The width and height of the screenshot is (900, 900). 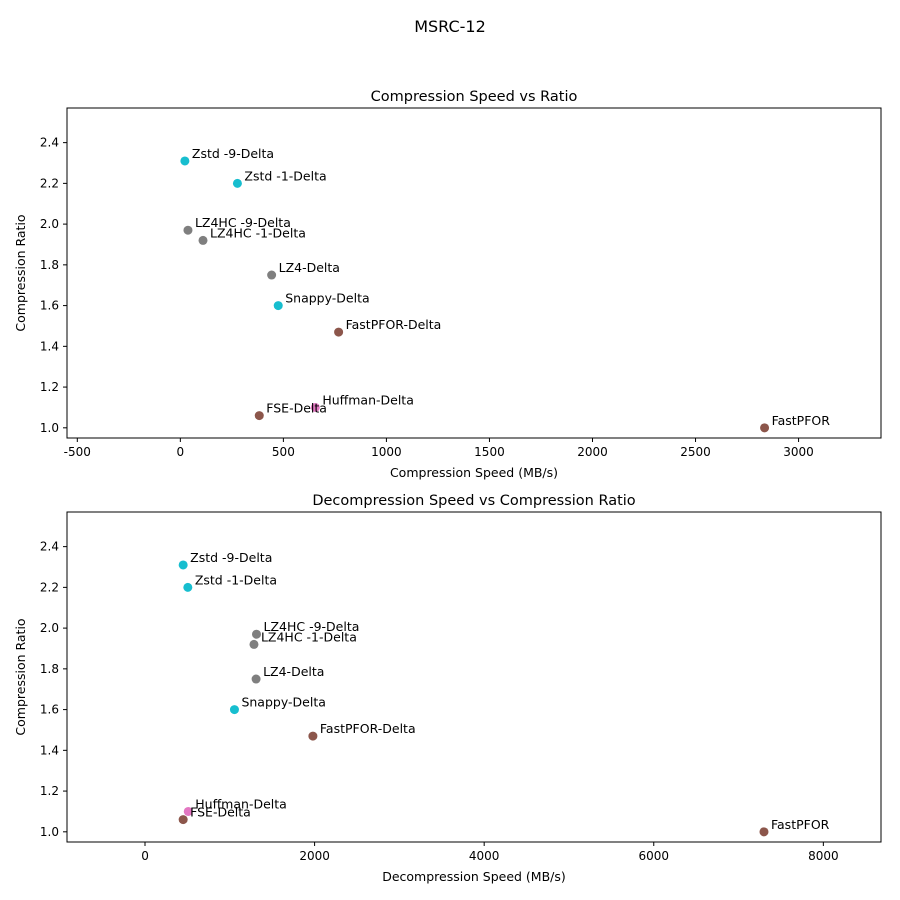 I want to click on x-tick-label: 4000, so click(x=484, y=856).